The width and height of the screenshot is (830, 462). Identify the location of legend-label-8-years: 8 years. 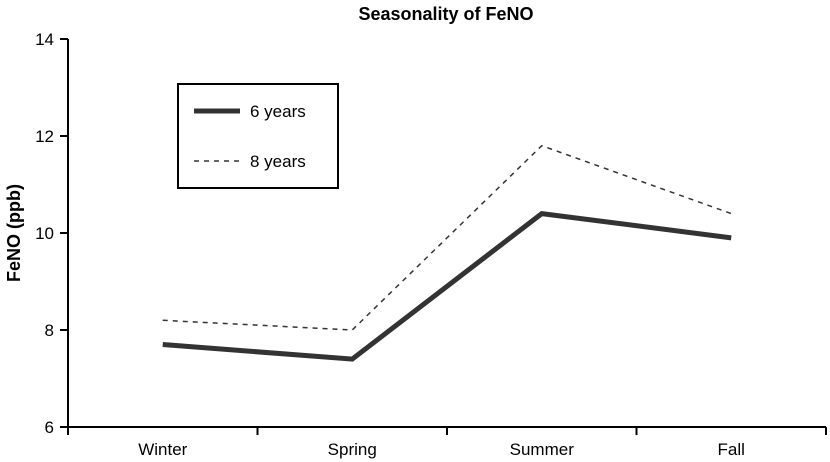
(278, 161).